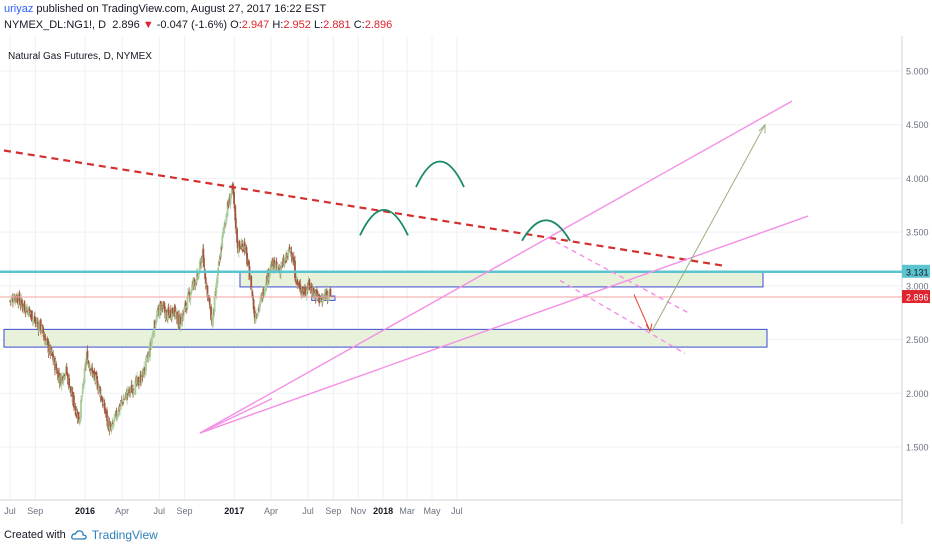 Image resolution: width=932 pixels, height=550 pixels. What do you see at coordinates (708, 228) in the screenshot?
I see `projection-up-line` at bounding box center [708, 228].